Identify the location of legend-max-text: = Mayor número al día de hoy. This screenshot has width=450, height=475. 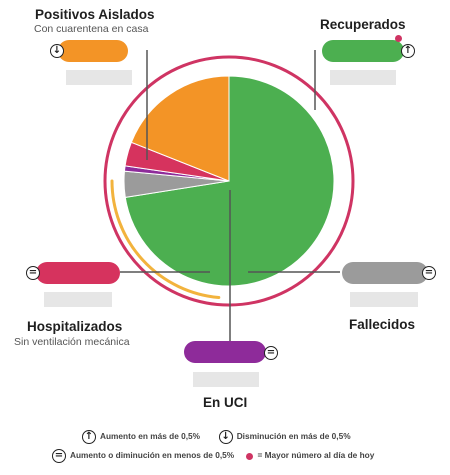
(316, 455).